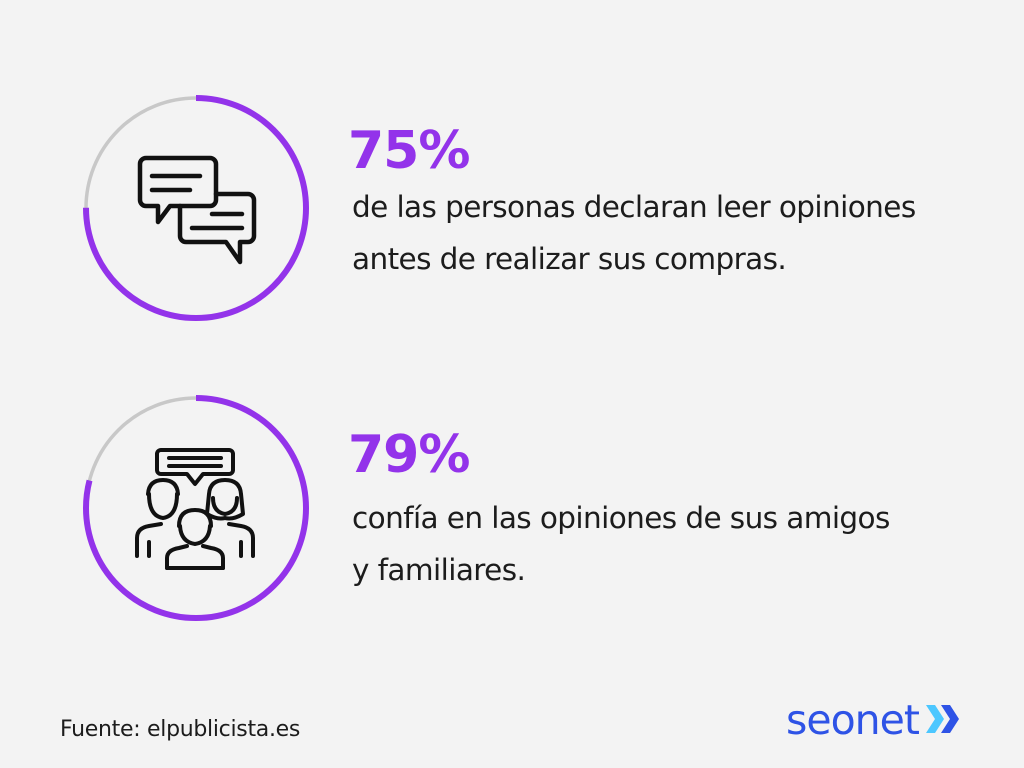 The image size is (1024, 768). I want to click on stat-description-line: y familiares., so click(439, 570).